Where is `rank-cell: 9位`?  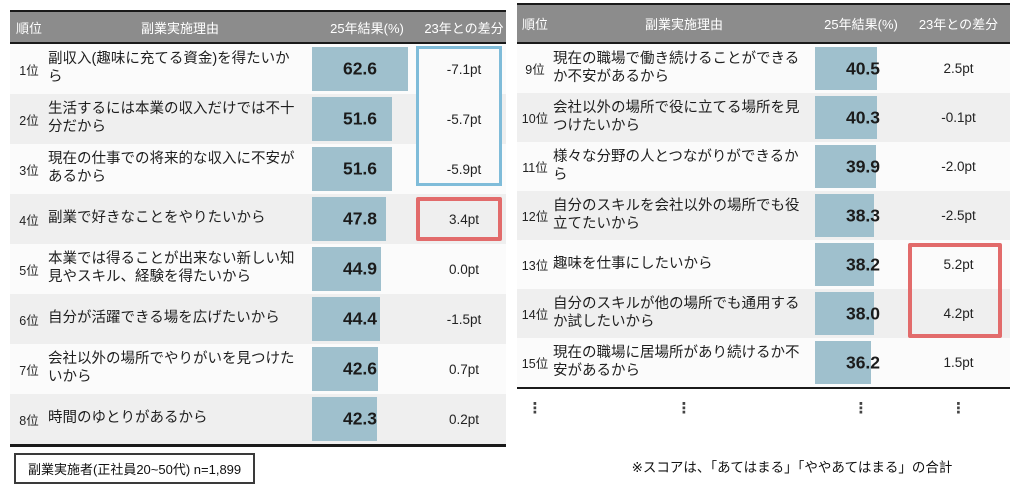 rank-cell: 9位 is located at coordinates (535, 70).